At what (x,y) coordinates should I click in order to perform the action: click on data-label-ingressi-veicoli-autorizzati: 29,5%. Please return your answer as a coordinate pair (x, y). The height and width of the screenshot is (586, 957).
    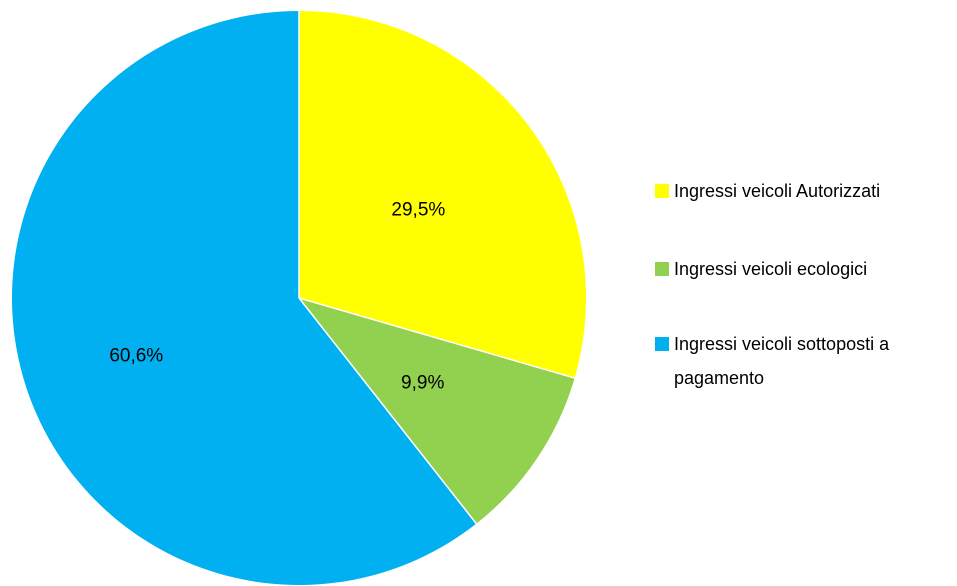
    Looking at the image, I should click on (418, 209).